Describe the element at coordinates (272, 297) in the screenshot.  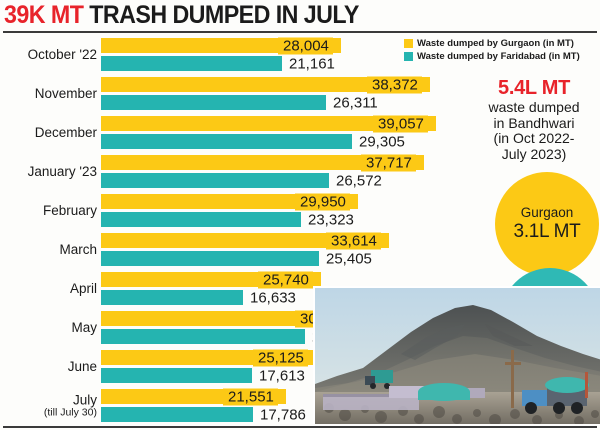
I see `bar-value-label: 16,633` at that location.